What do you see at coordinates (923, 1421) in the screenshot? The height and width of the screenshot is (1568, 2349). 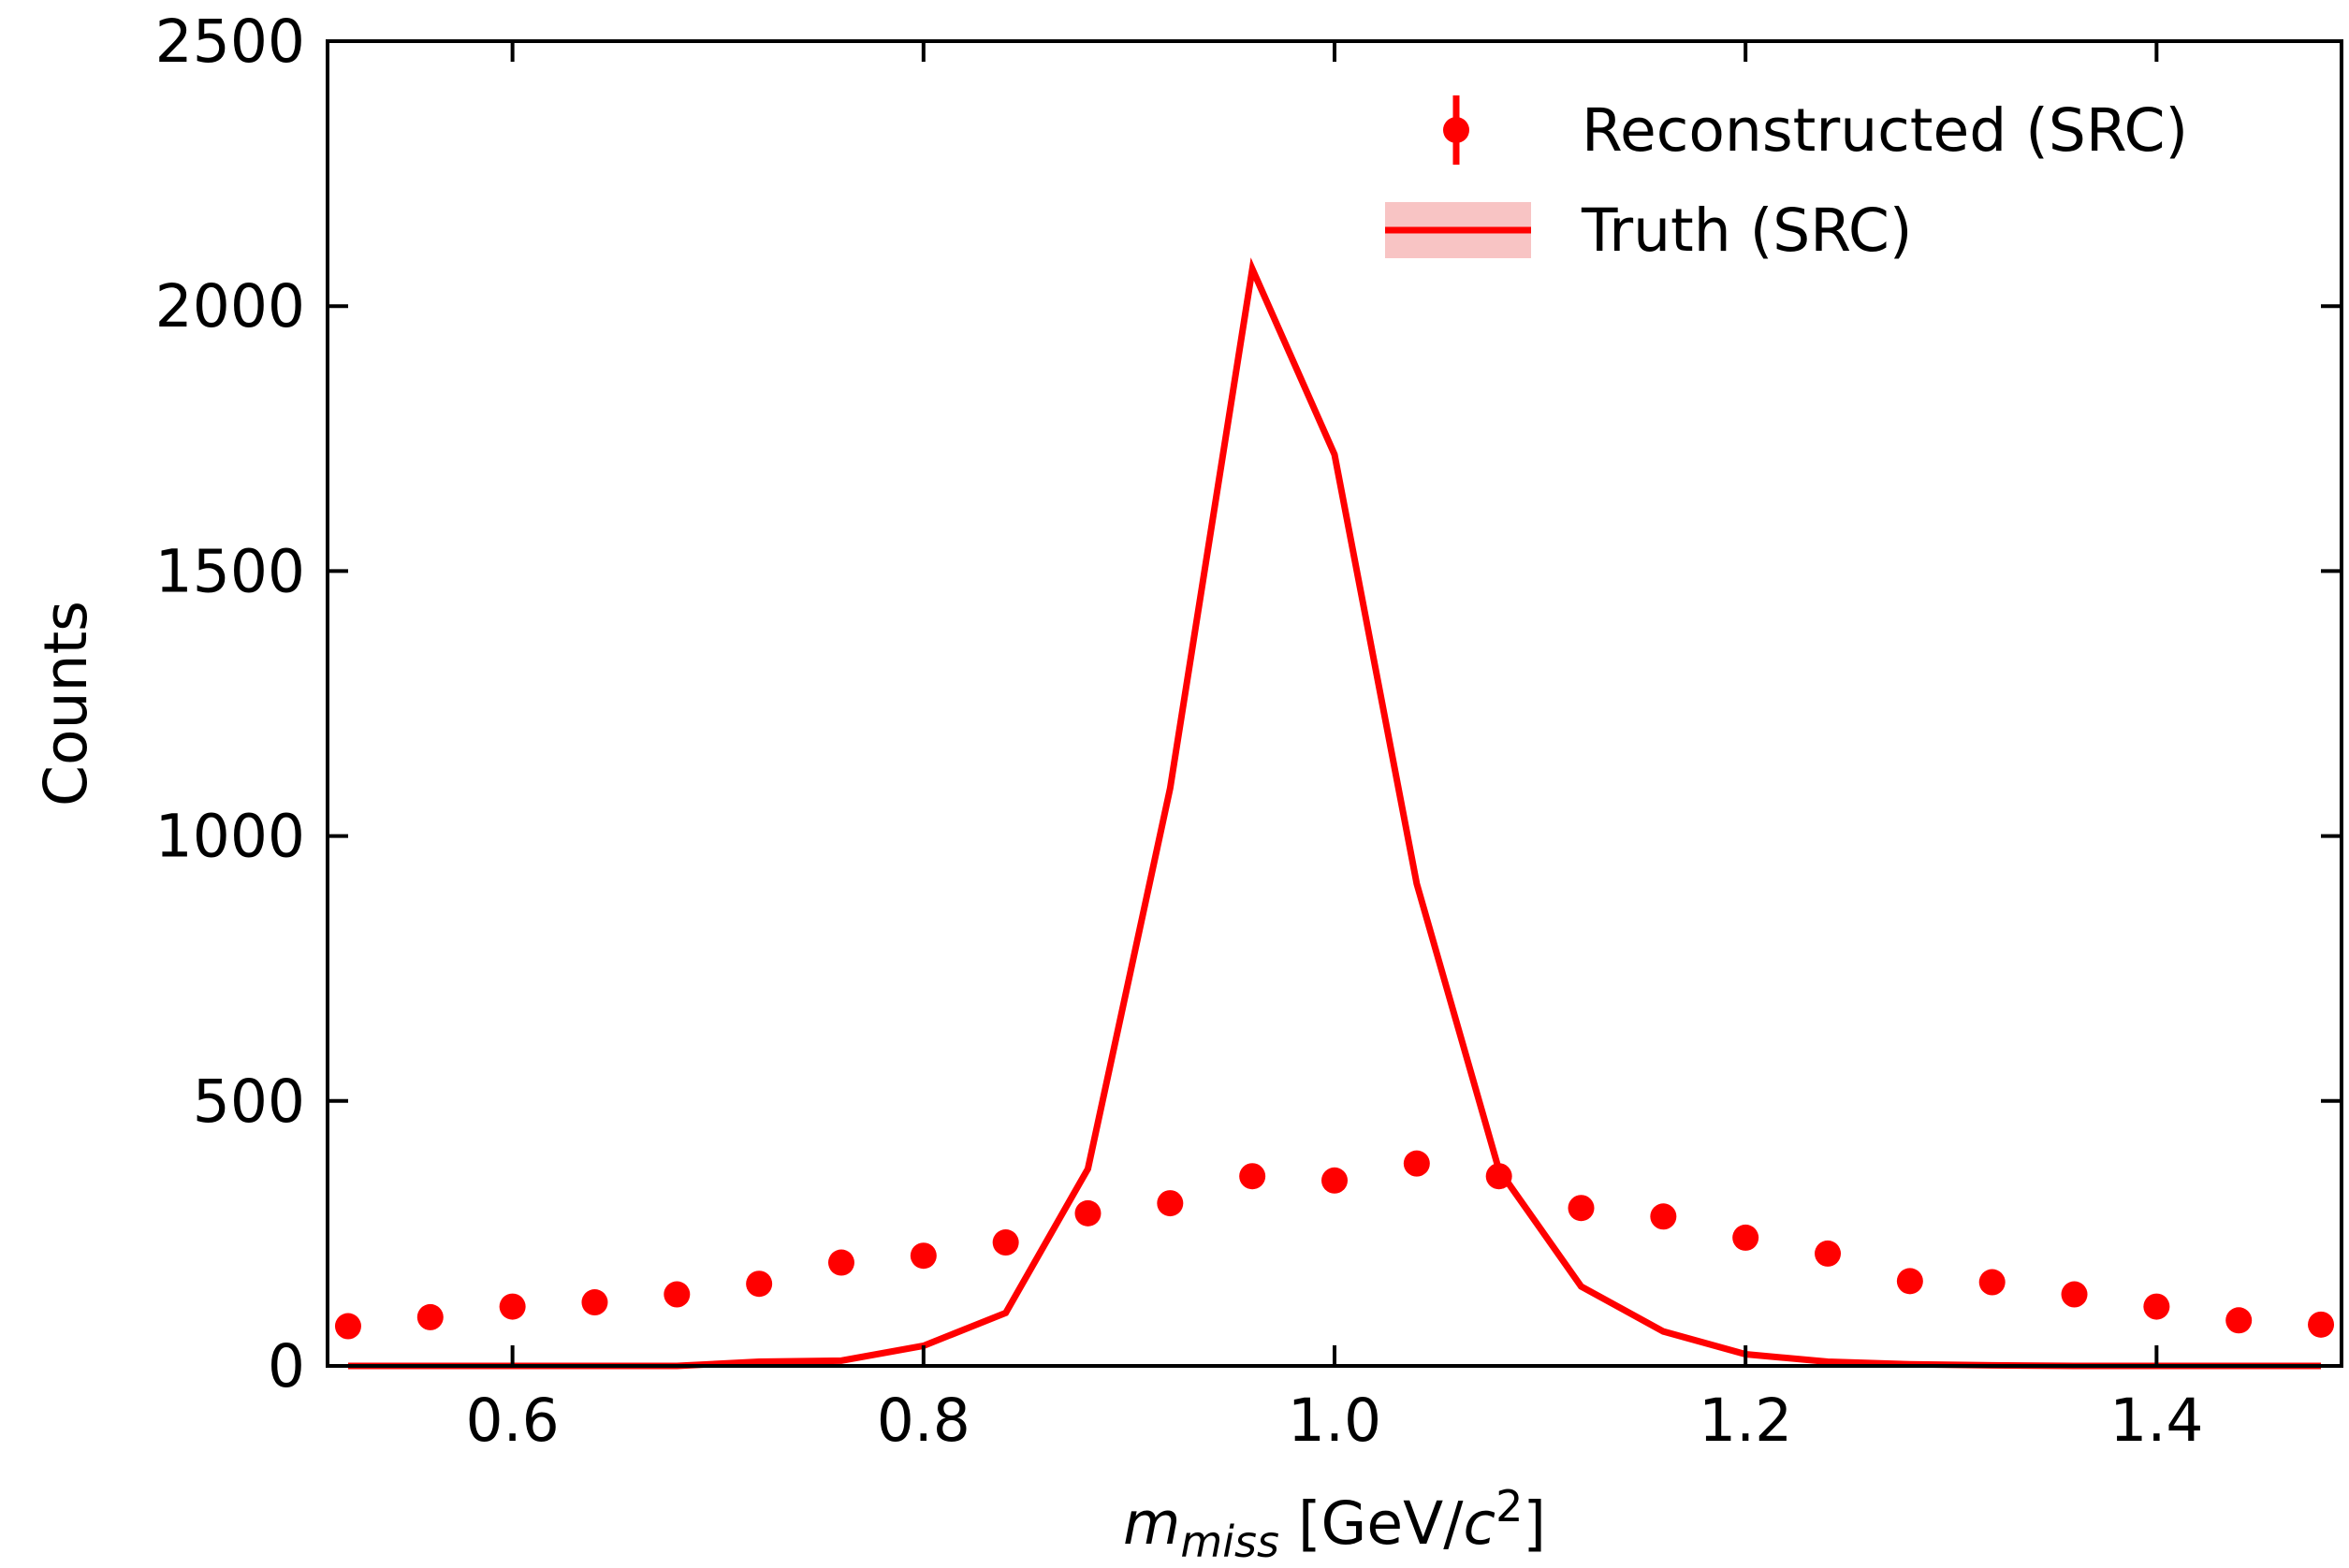 I see `x-tick-label: 0.8` at bounding box center [923, 1421].